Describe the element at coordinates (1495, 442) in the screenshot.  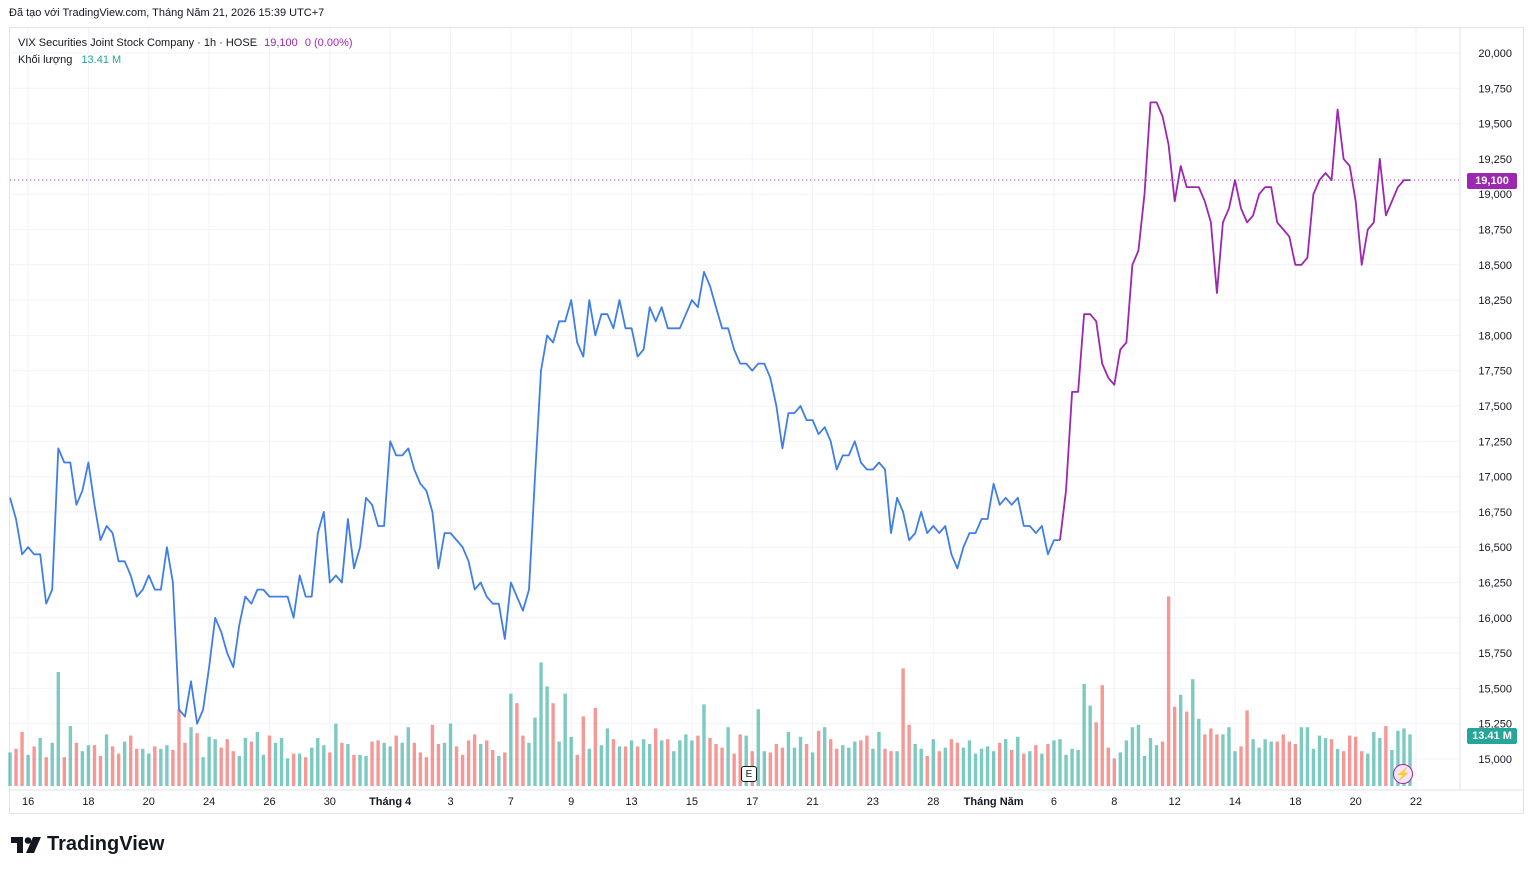
I see `y-tick-label: 17,250` at that location.